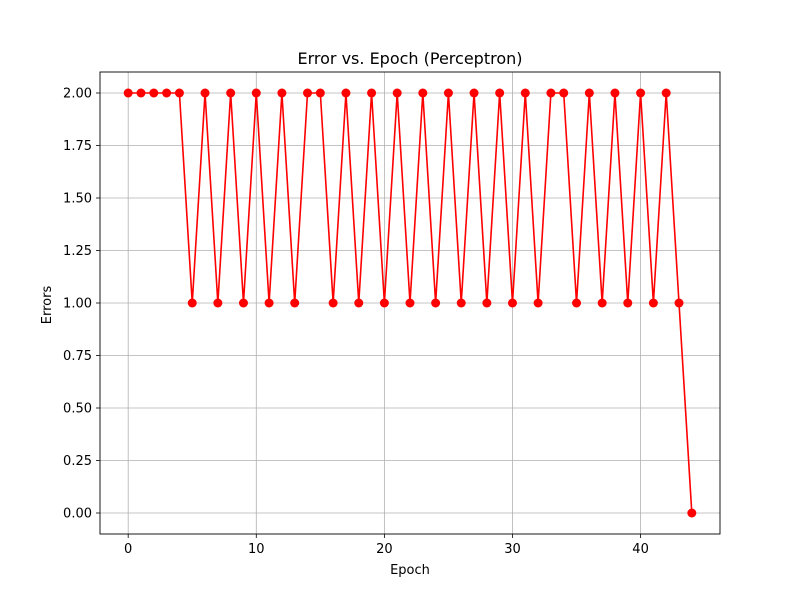  I want to click on y-tick-label: 0.00, so click(77, 514).